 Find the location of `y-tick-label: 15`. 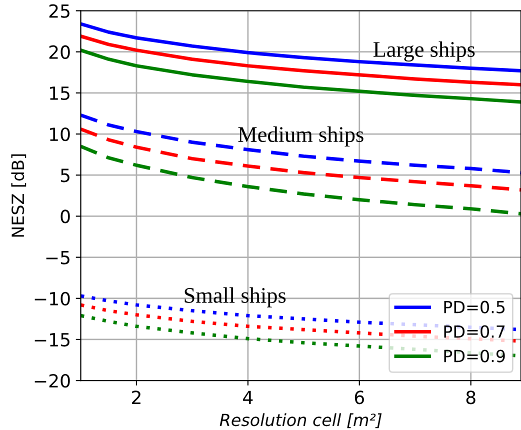

y-tick-label: 15 is located at coordinates (60, 93).